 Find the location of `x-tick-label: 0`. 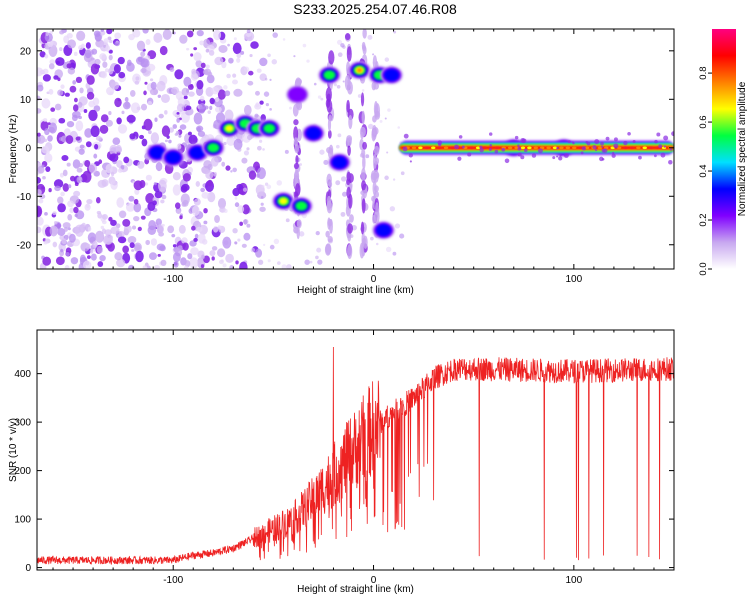

x-tick-label: 0 is located at coordinates (374, 580).